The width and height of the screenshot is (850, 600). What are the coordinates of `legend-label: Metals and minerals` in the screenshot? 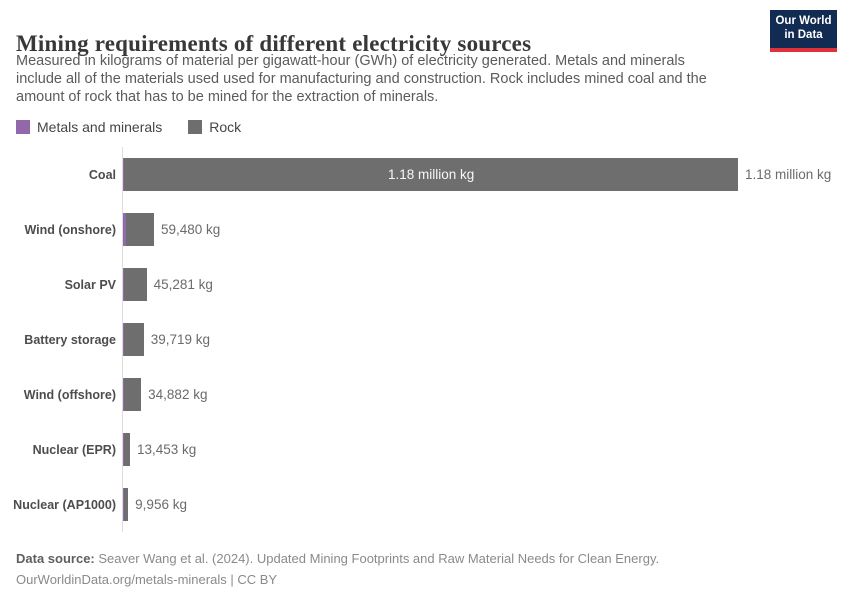 It's located at (100, 127).